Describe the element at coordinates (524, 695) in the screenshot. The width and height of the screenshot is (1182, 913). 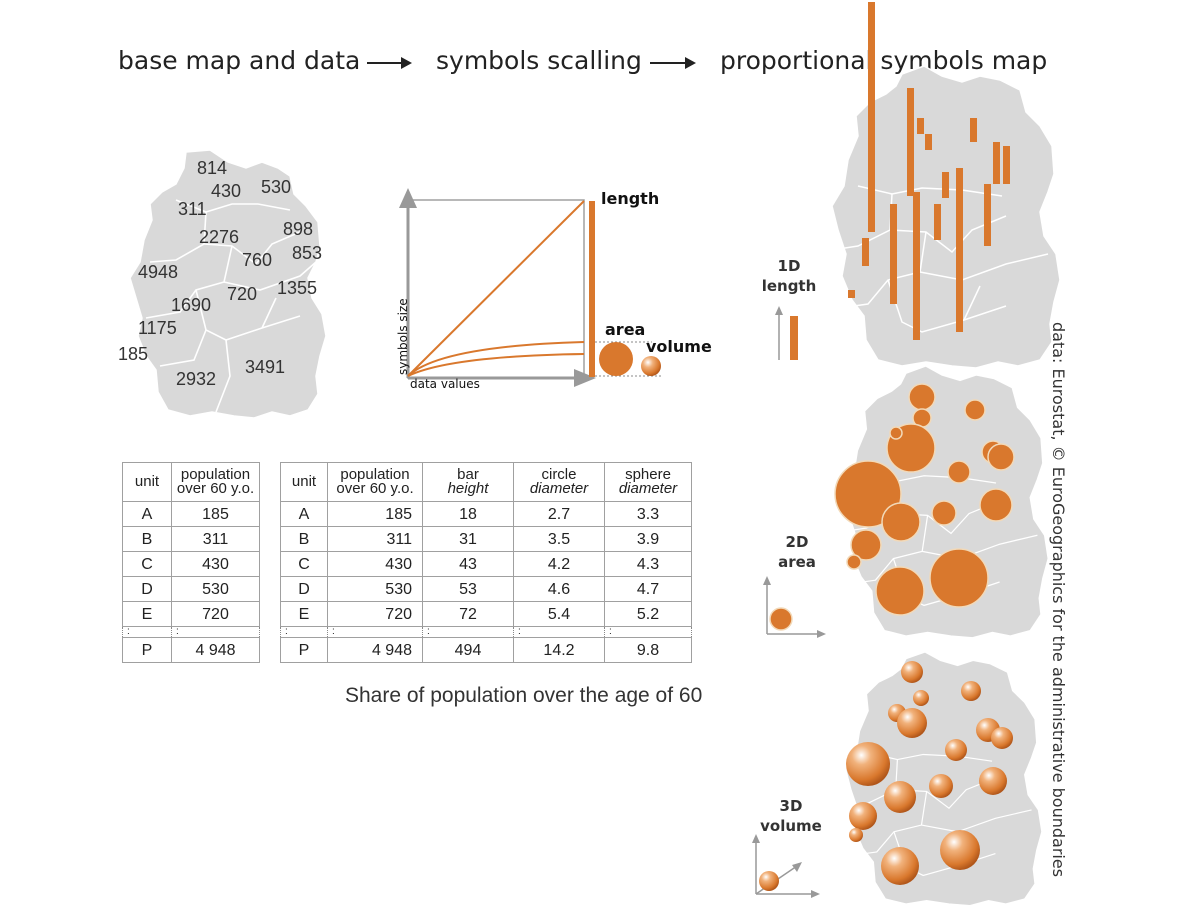
I see `figure-caption: Share of population over the age of 60` at that location.